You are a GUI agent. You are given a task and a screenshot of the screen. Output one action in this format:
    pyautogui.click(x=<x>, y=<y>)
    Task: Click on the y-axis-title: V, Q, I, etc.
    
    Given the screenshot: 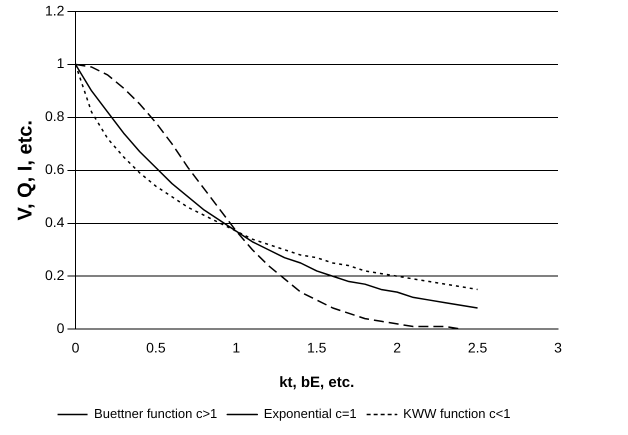 What is the action you would take?
    pyautogui.click(x=25, y=170)
    